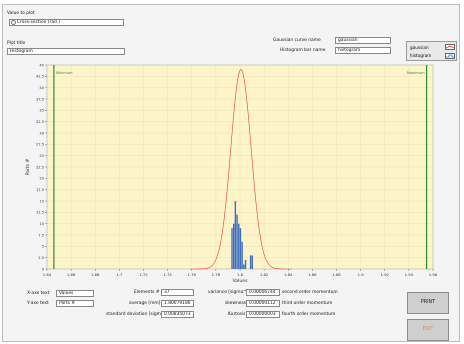 The image size is (464, 344). What do you see at coordinates (38, 22) in the screenshot?
I see `value-to-plot-value: Cross-section (rad.)` at bounding box center [38, 22].